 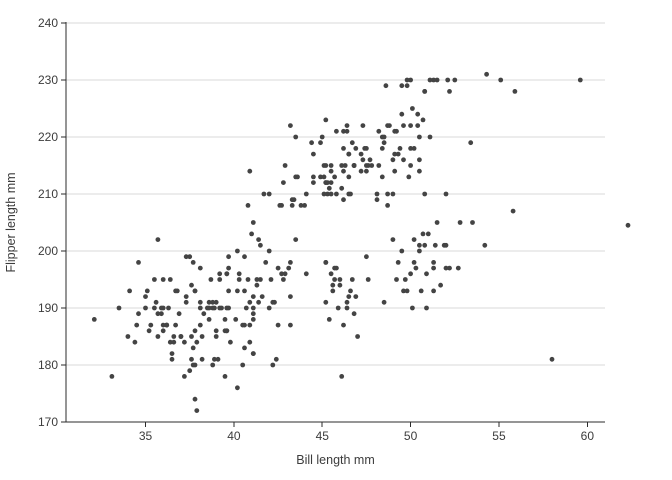 I want to click on x-tick-label: 60, so click(x=588, y=436).